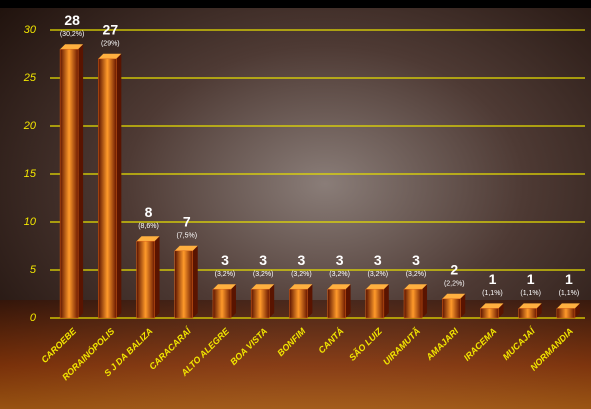  I want to click on value-label: 28, so click(72, 20).